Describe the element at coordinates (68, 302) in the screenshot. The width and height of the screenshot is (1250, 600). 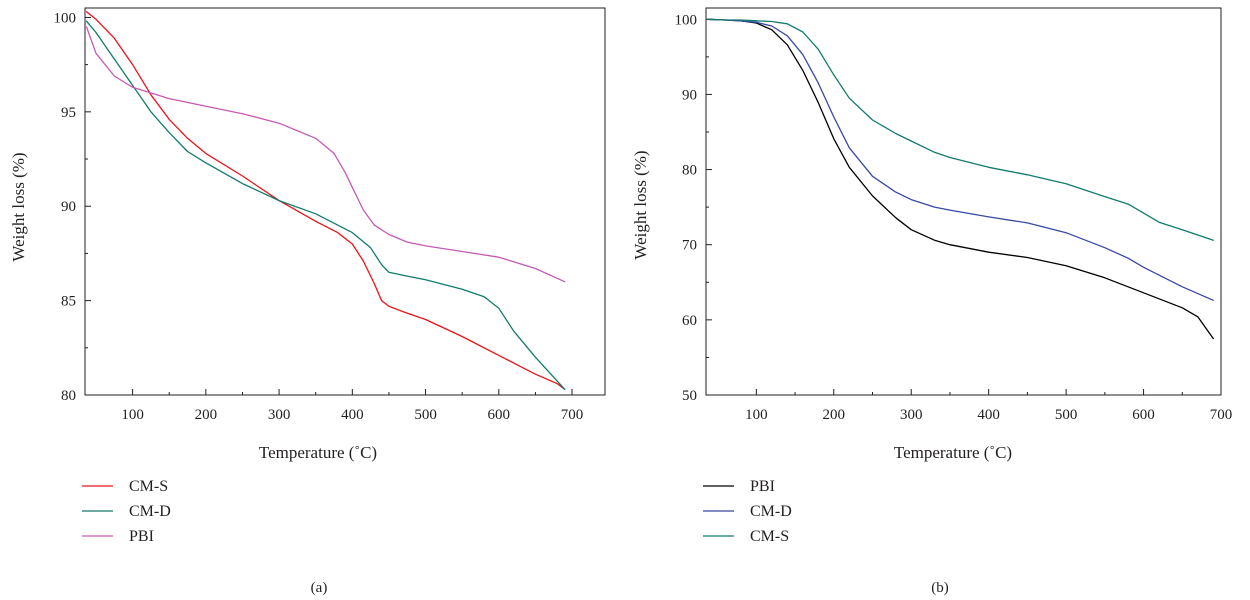
I see `y-tick-label: 85` at that location.